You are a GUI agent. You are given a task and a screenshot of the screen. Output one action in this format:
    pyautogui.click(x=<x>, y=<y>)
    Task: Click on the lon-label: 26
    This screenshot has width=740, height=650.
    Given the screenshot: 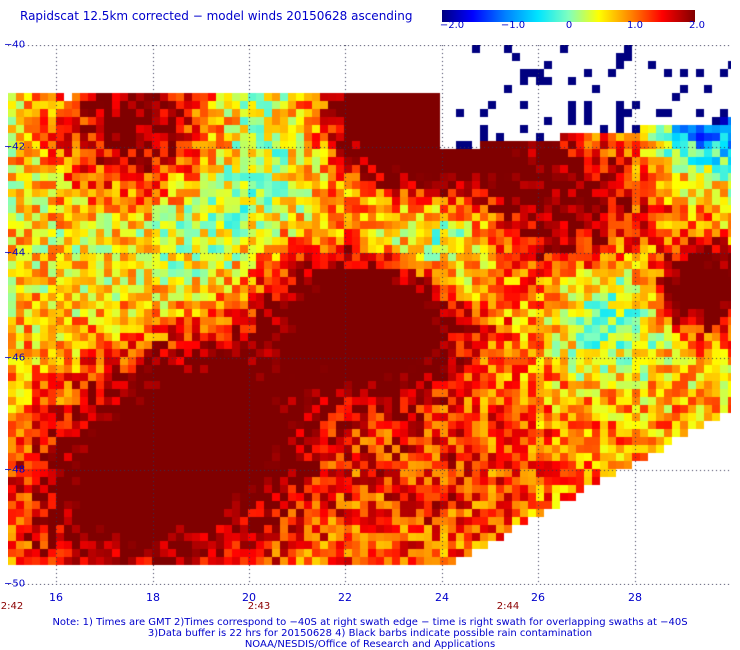 What is the action you would take?
    pyautogui.click(x=538, y=597)
    